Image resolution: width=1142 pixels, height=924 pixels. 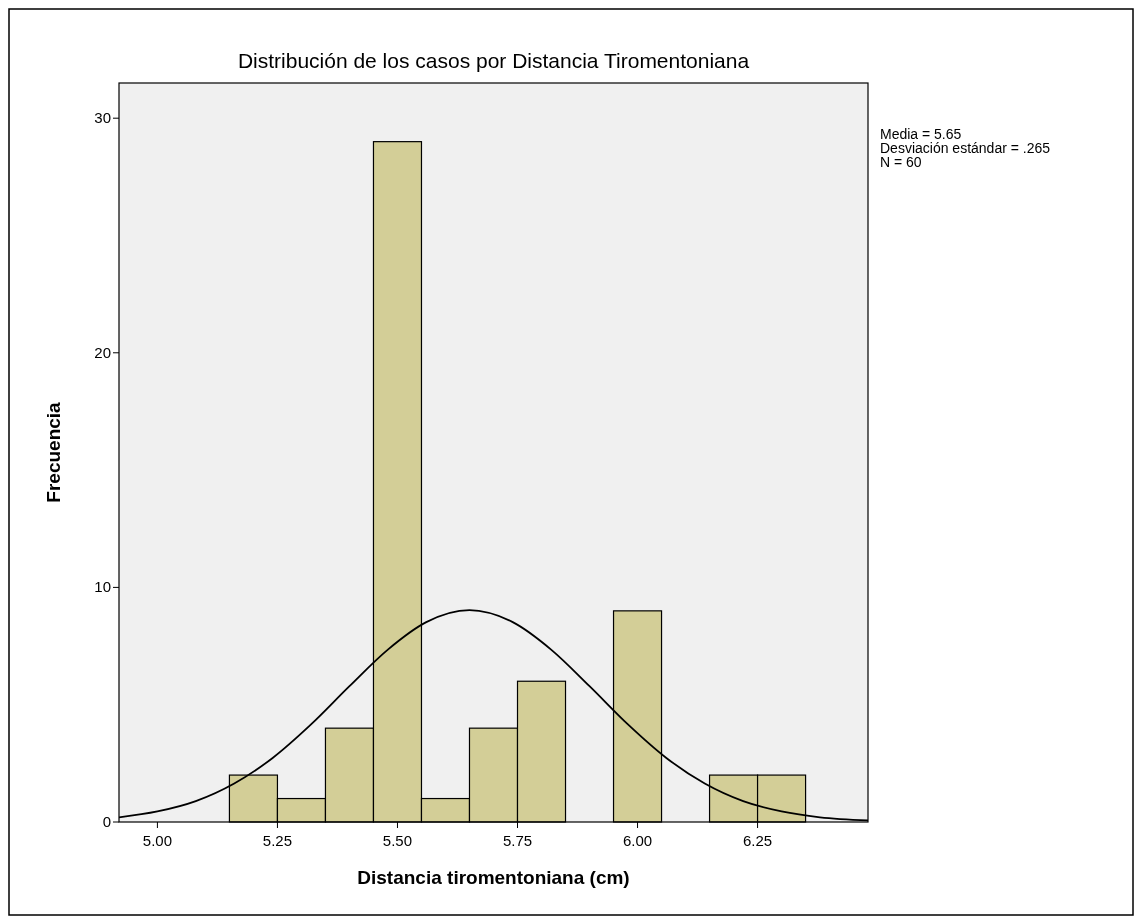 What do you see at coordinates (397, 840) in the screenshot?
I see `x-tick-label: 5.50` at bounding box center [397, 840].